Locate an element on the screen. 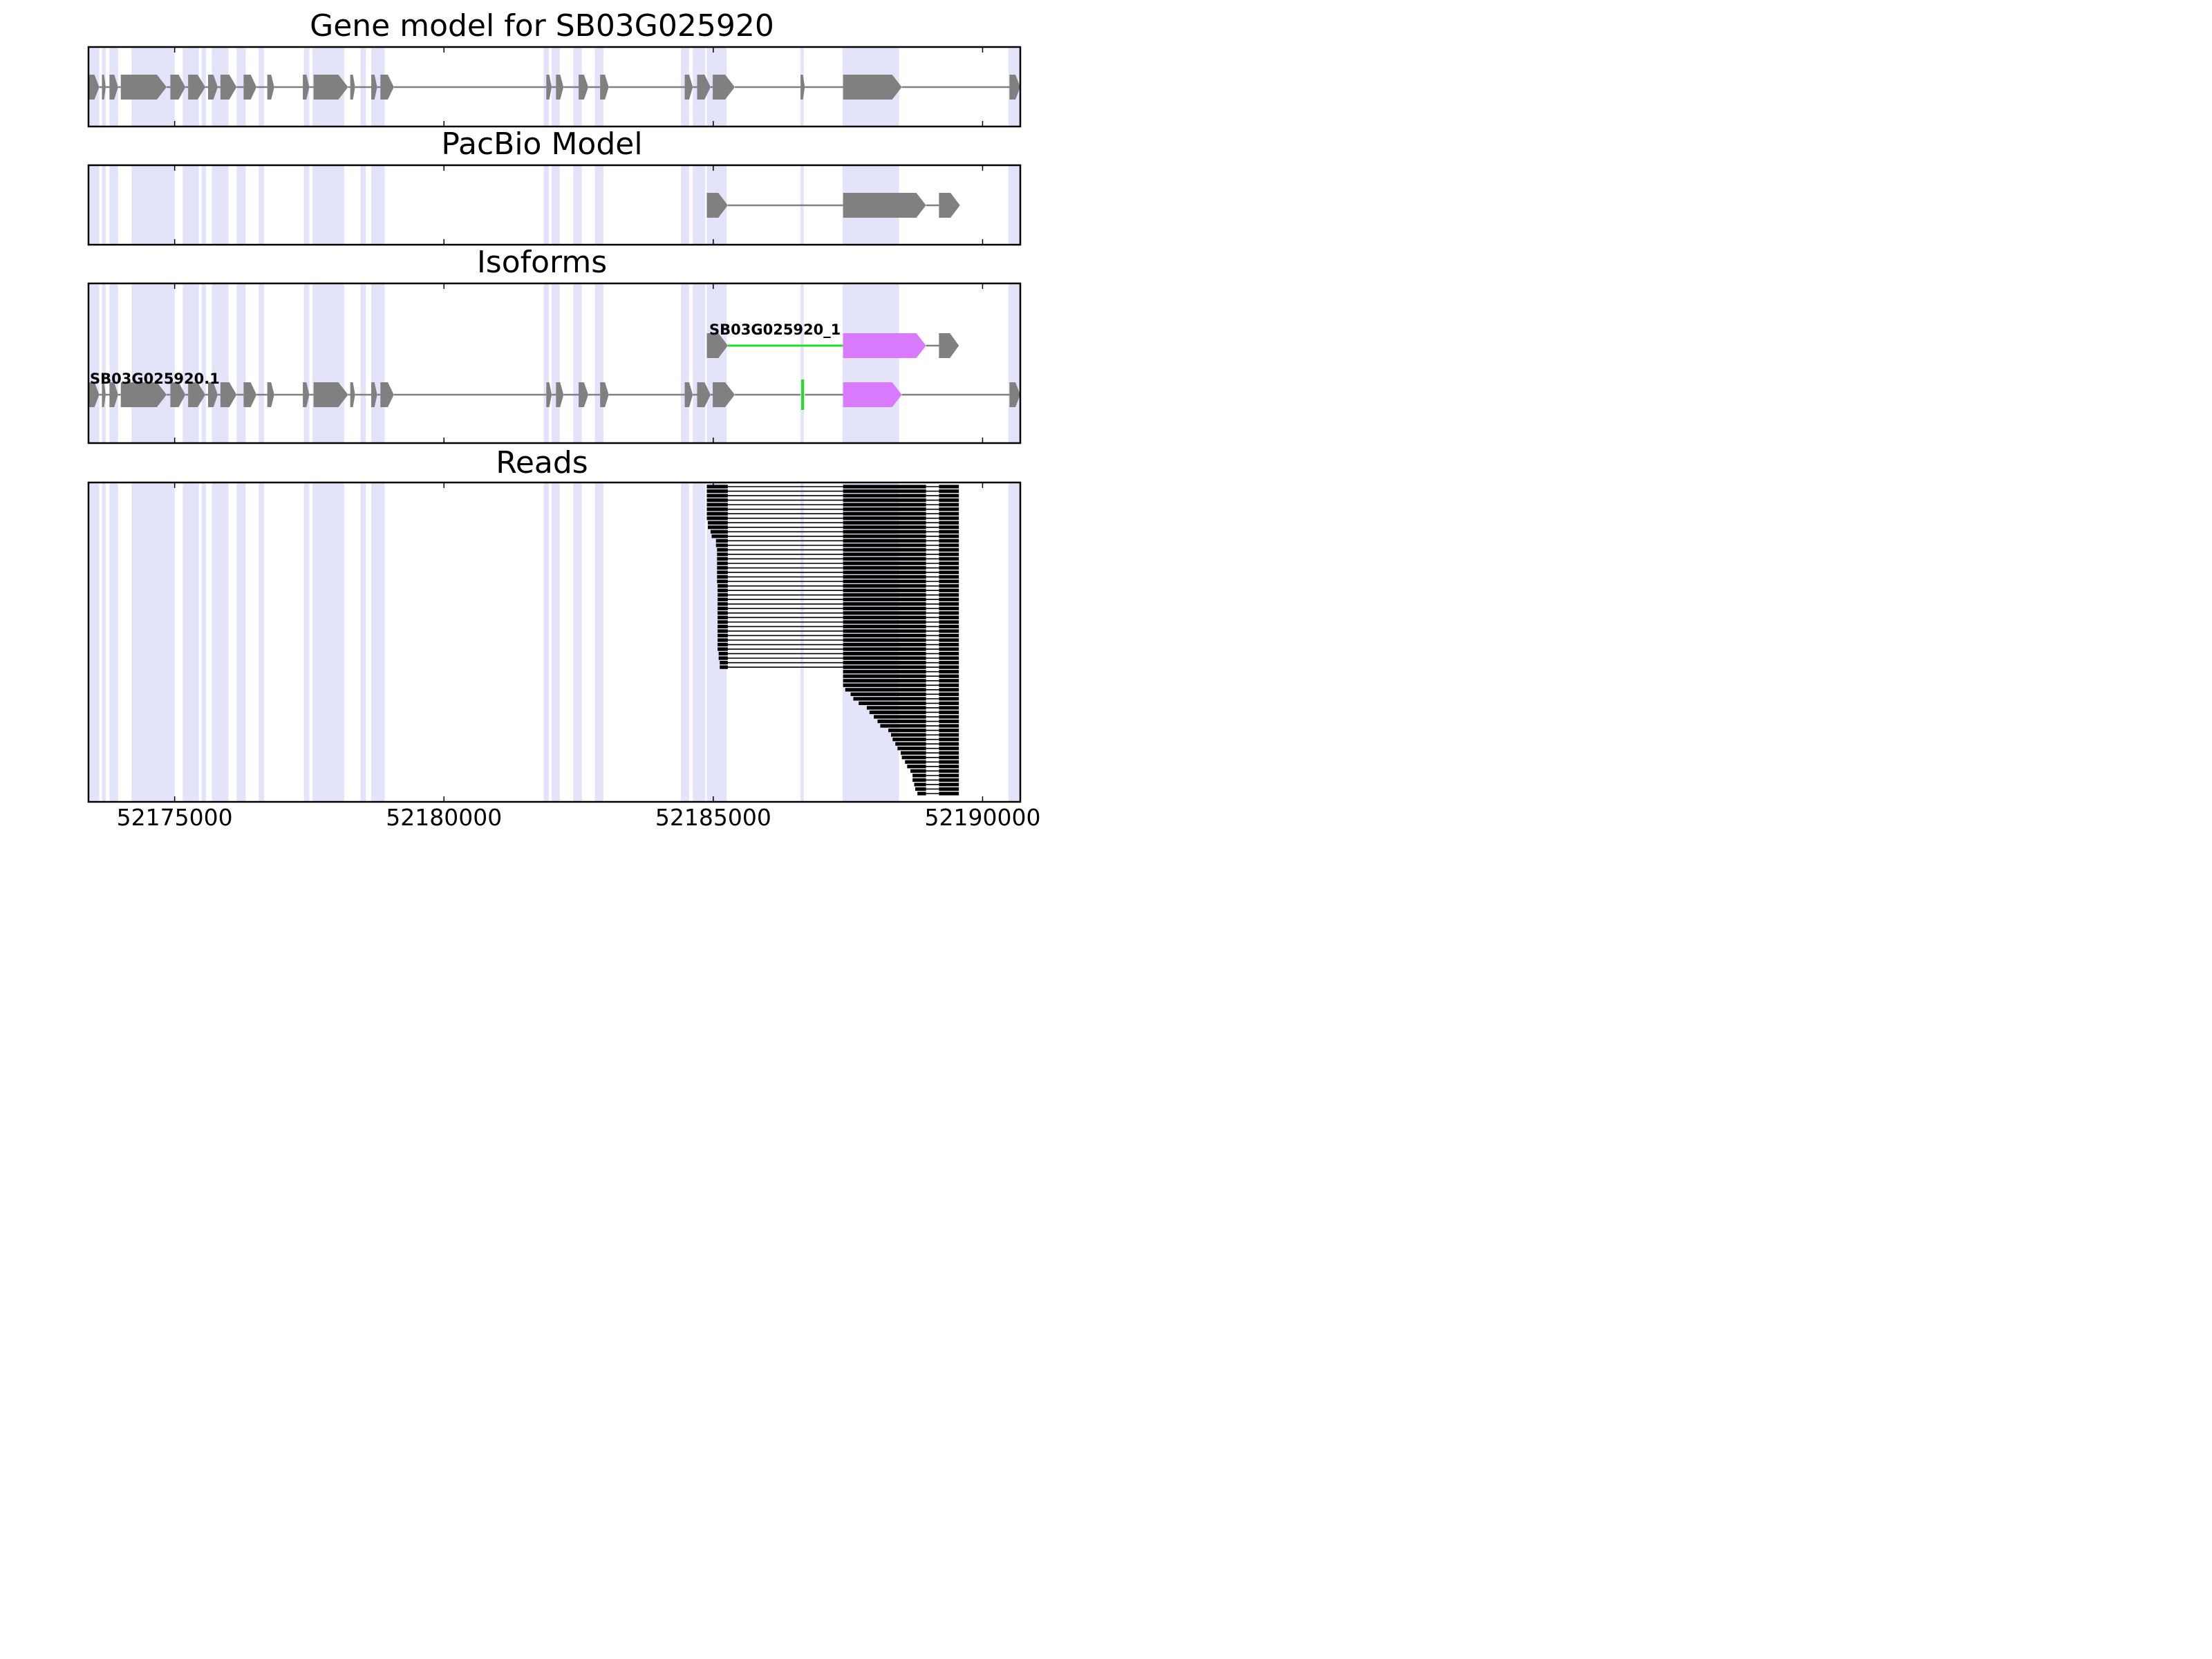 This screenshot has height=1659, width=2212. gene-model-panel is located at coordinates (554, 87).